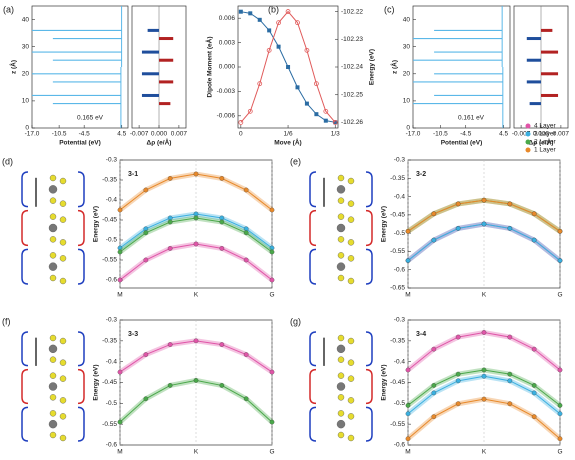 The image size is (575, 460). I want to click on y-tick-label: -0.006, so click(226, 116).